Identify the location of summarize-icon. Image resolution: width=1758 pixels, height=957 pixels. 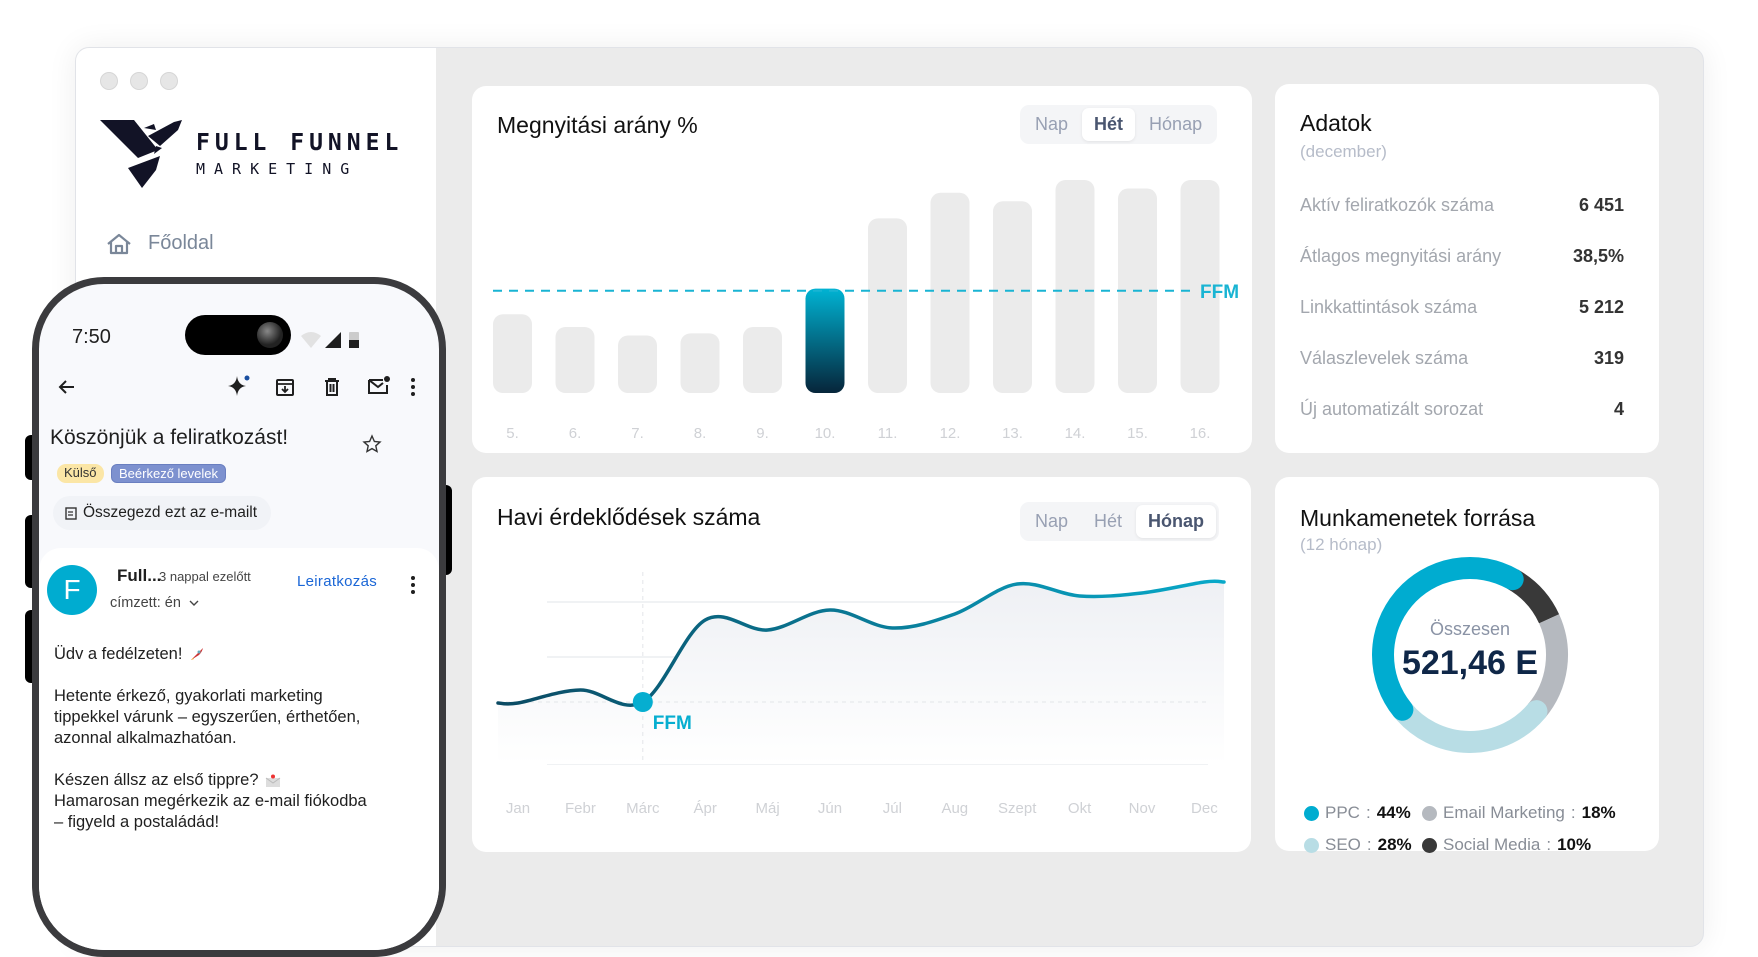
(71, 513).